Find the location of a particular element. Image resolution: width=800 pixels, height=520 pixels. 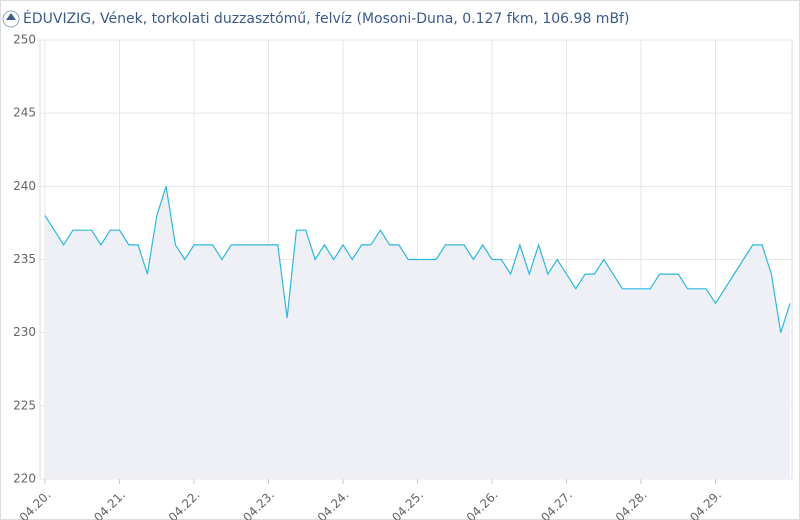

y-tick-label: 235 is located at coordinates (24, 259).